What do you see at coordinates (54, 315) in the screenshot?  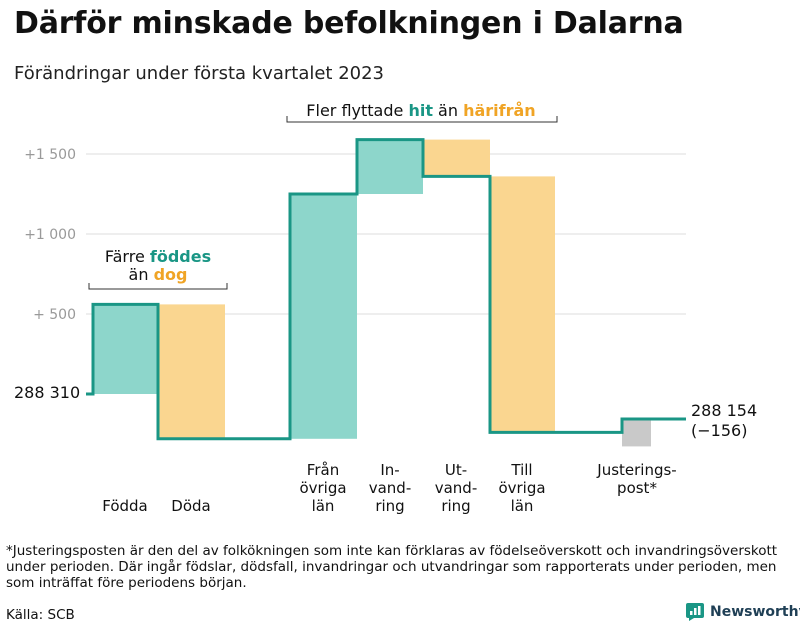 I see `y-tick-label-0: + 500` at bounding box center [54, 315].